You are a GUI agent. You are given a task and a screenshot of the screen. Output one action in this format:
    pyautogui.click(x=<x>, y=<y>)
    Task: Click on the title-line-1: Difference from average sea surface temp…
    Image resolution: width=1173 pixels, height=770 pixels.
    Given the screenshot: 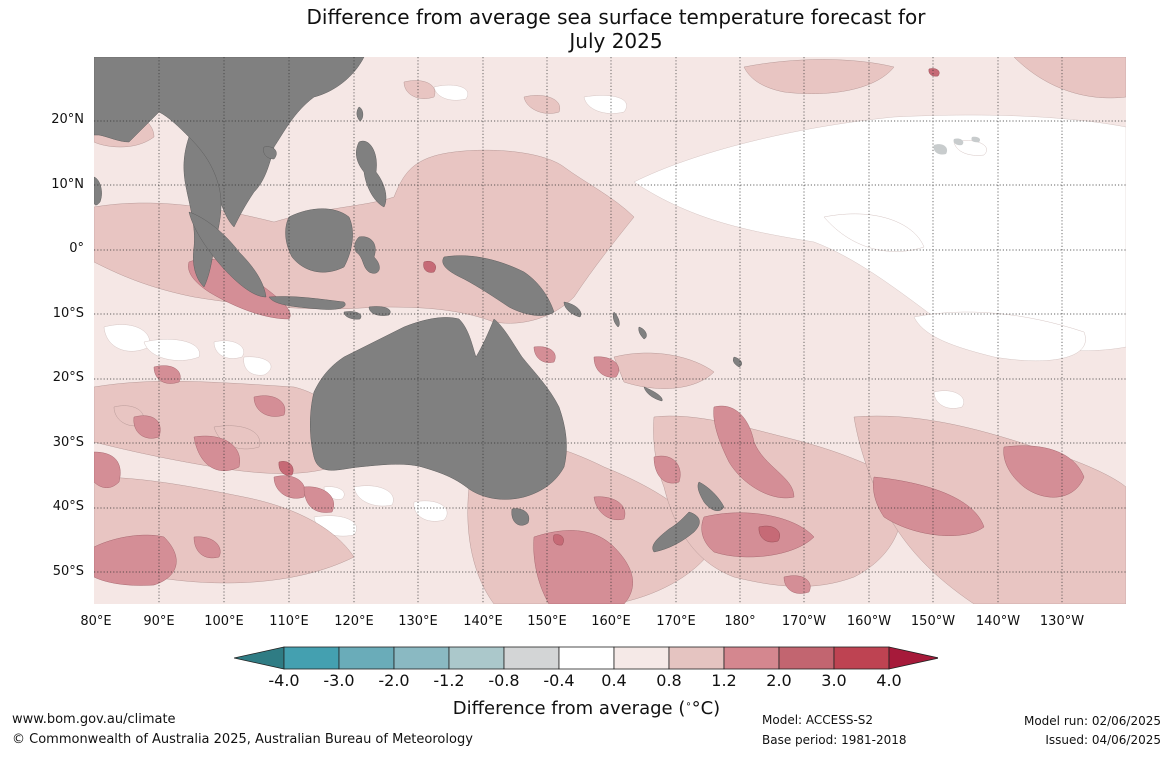 What is the action you would take?
    pyautogui.click(x=616, y=17)
    